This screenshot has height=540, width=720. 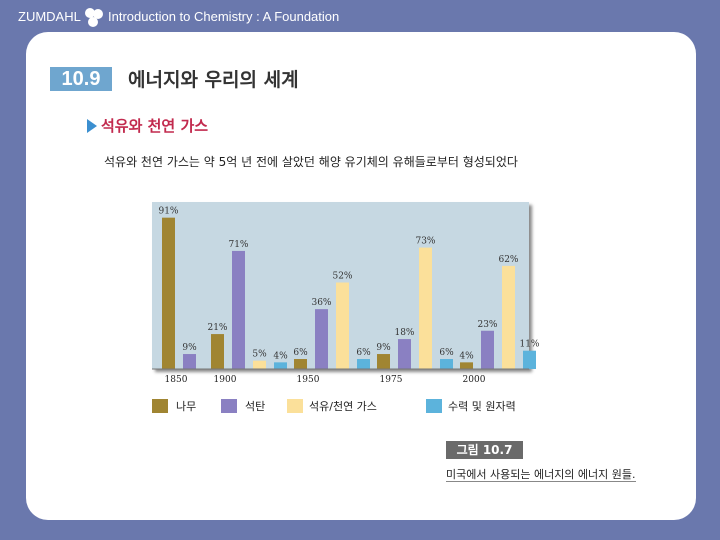 What do you see at coordinates (363, 353) in the screenshot?
I see `data-label-1950-s3: 6%` at bounding box center [363, 353].